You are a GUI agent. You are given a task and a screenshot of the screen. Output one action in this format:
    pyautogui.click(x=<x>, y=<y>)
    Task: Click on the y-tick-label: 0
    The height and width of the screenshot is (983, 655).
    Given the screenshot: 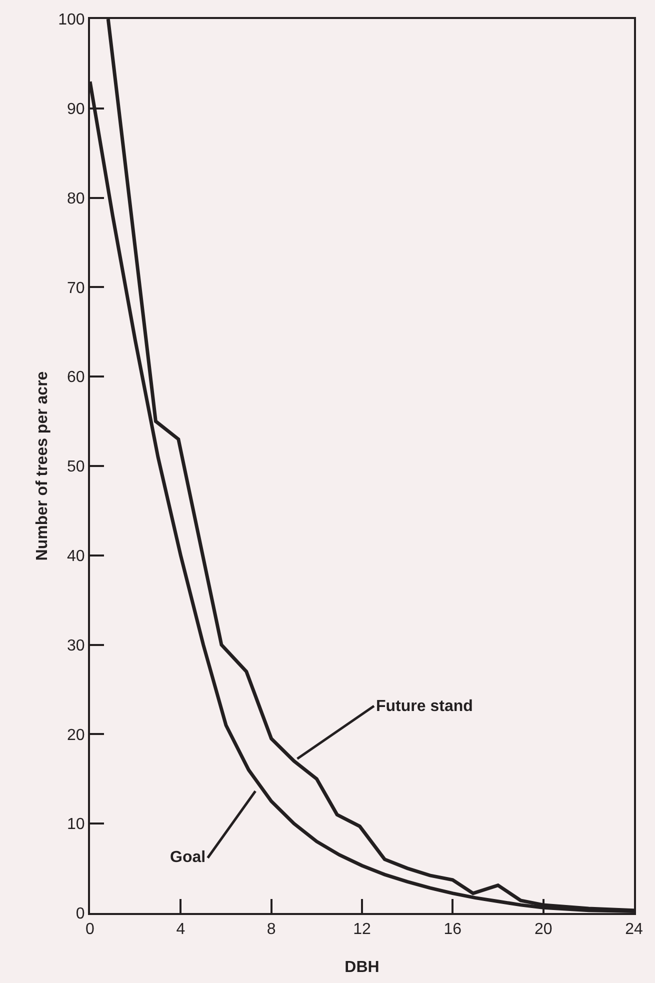 What is the action you would take?
    pyautogui.click(x=80, y=914)
    